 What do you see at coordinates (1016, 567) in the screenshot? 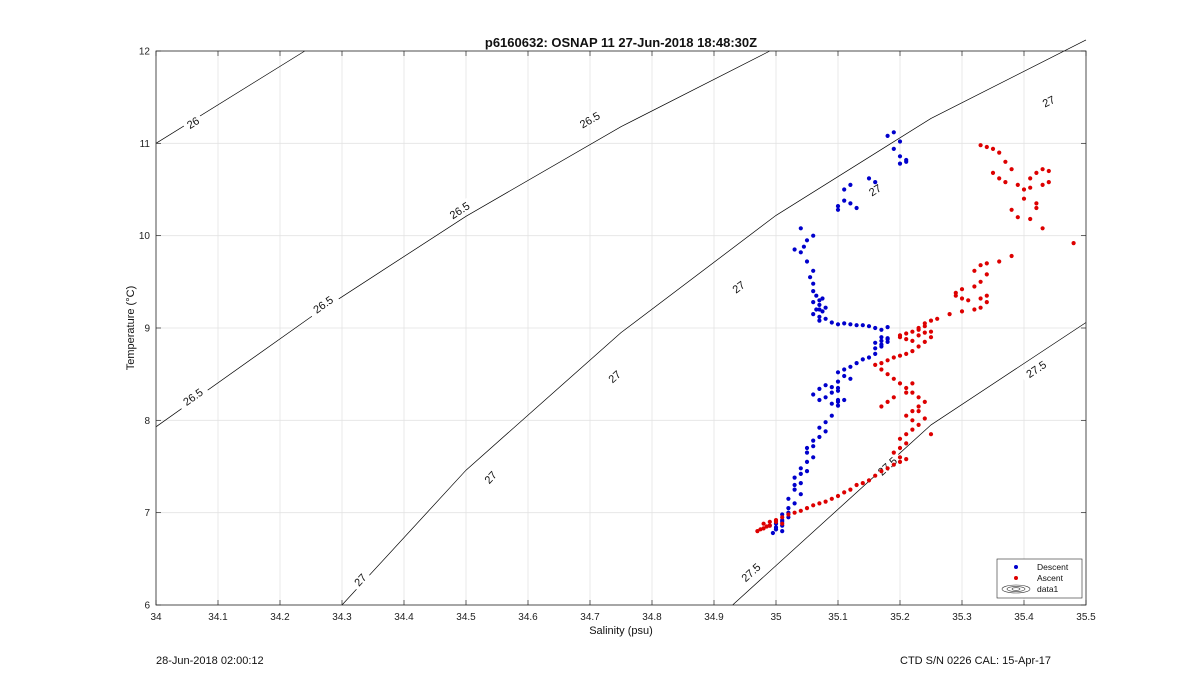
I see `legend-marker-descent` at bounding box center [1016, 567].